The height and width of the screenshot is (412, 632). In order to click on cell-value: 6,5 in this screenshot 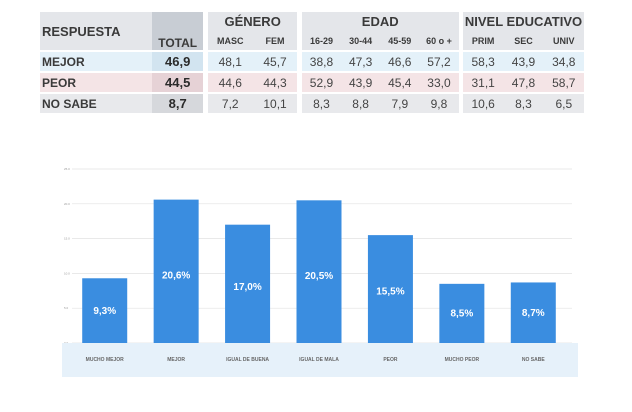, I will do `click(563, 103)`.